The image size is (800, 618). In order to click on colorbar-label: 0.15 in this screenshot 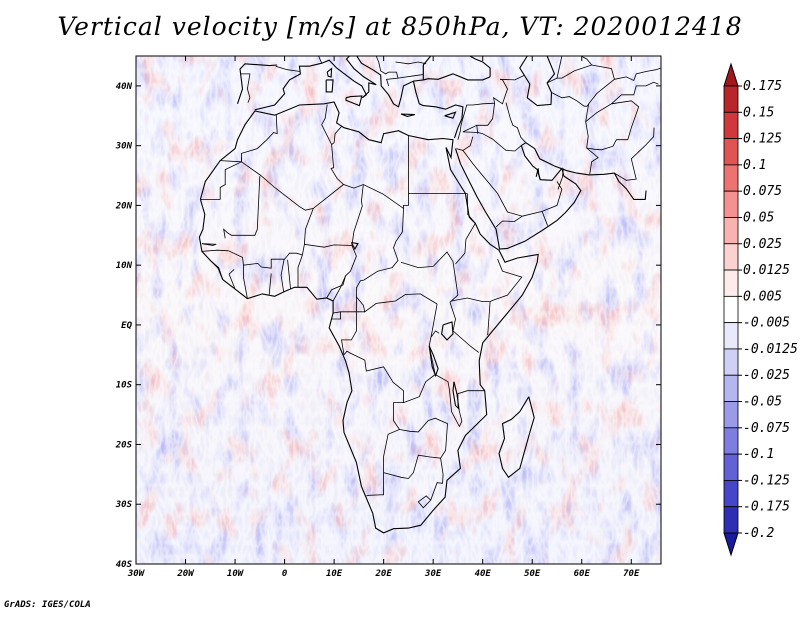, I will do `click(758, 112)`.